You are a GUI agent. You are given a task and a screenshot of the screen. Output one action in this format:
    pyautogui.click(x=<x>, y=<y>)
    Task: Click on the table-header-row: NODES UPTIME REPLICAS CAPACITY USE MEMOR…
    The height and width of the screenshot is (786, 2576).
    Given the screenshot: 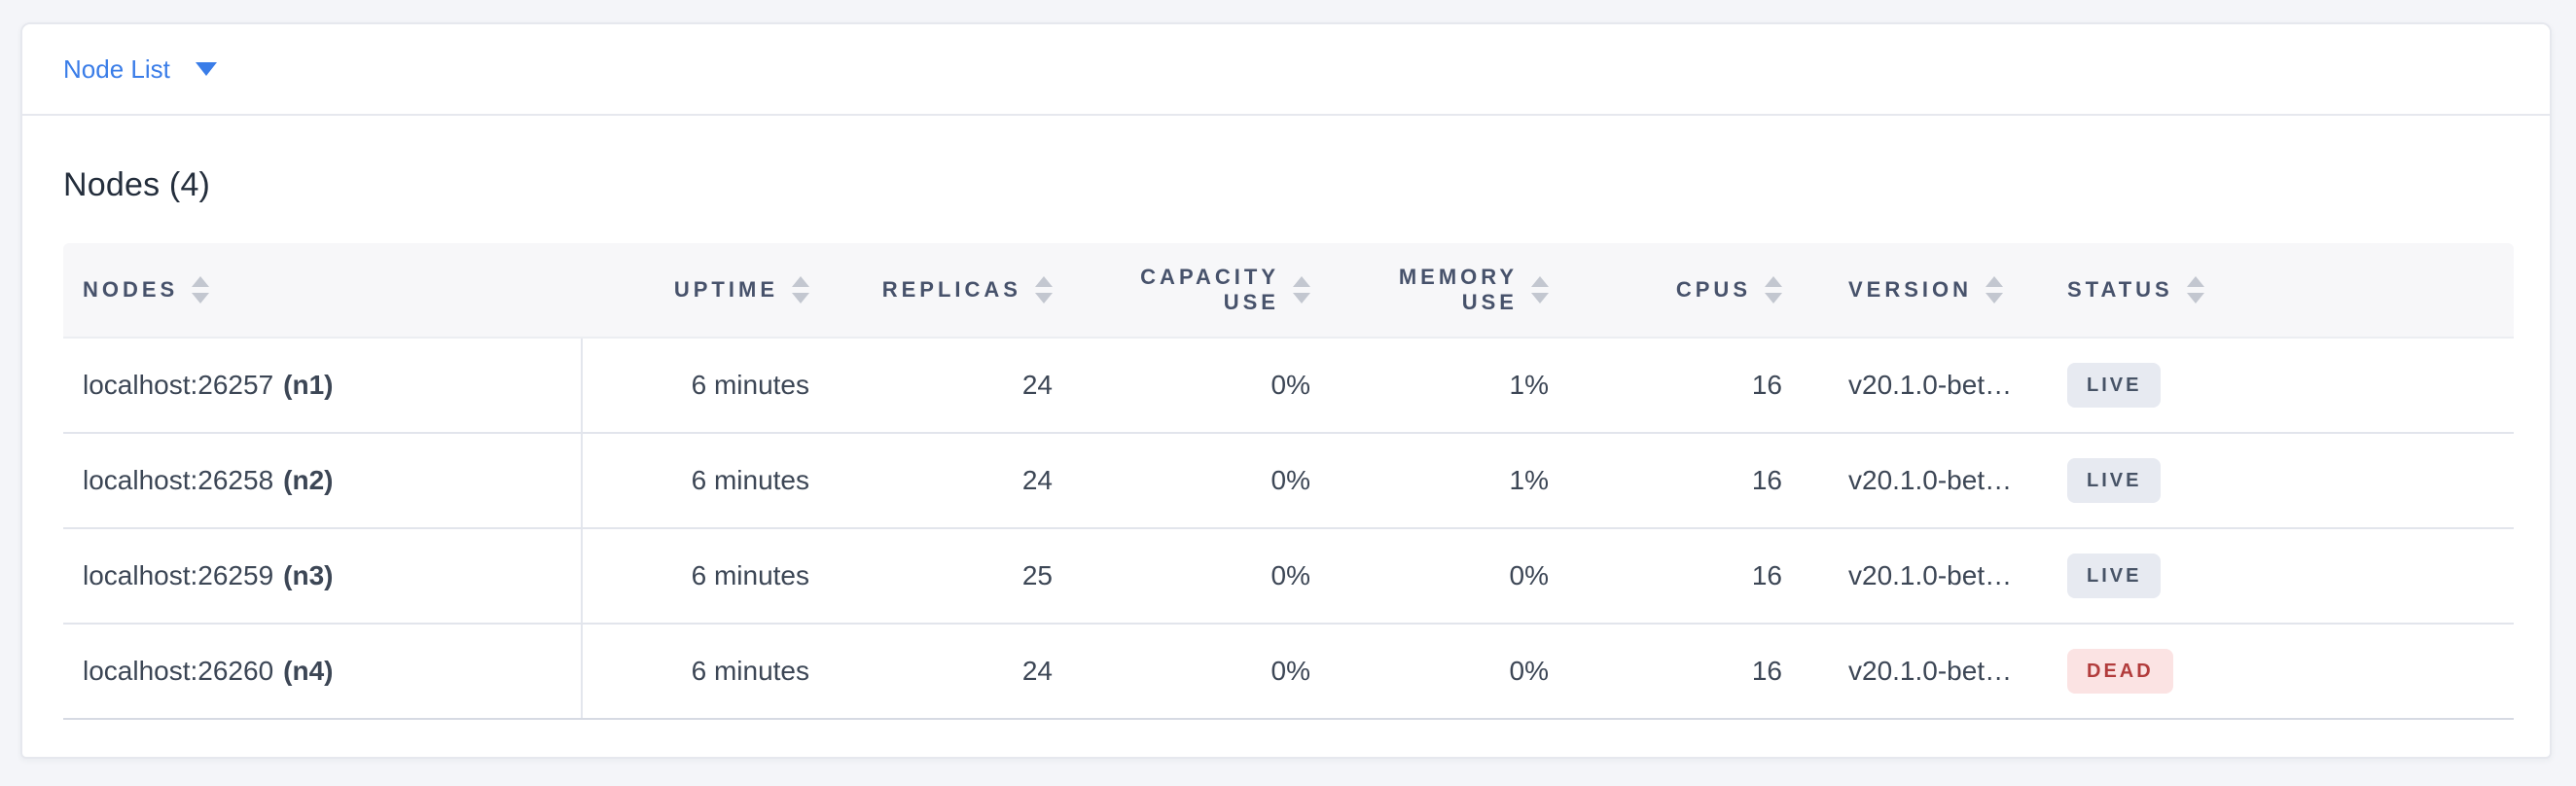 What is the action you would take?
    pyautogui.click(x=1288, y=291)
    